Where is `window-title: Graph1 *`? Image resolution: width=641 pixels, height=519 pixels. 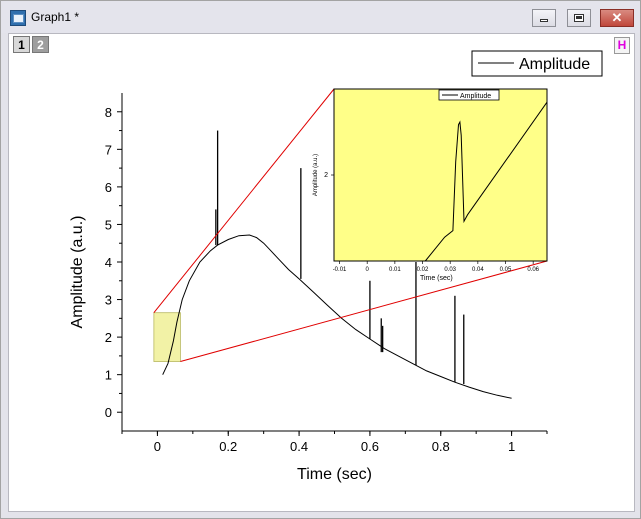 window-title: Graph1 * is located at coordinates (55, 17).